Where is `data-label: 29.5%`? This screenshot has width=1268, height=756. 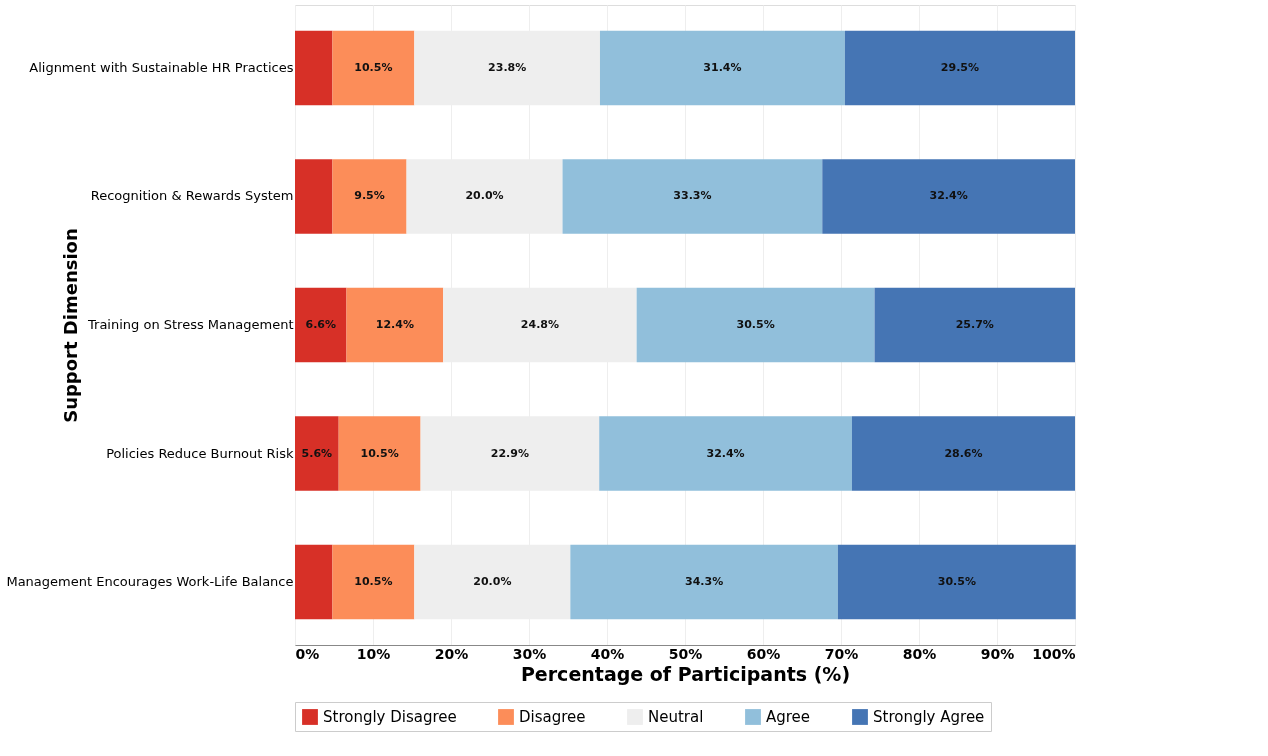 data-label: 29.5% is located at coordinates (960, 67).